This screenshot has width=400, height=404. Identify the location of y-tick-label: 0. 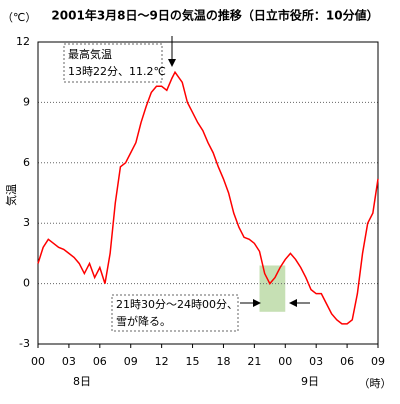
(26, 283).